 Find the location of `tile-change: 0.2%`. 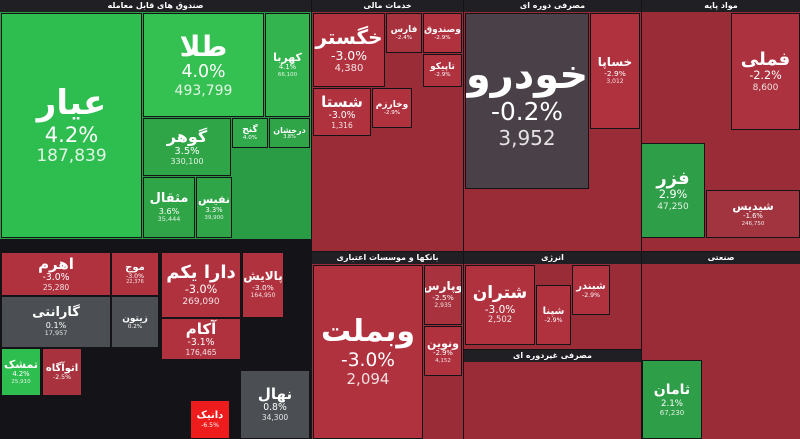

tile-change: 0.2% is located at coordinates (135, 326).